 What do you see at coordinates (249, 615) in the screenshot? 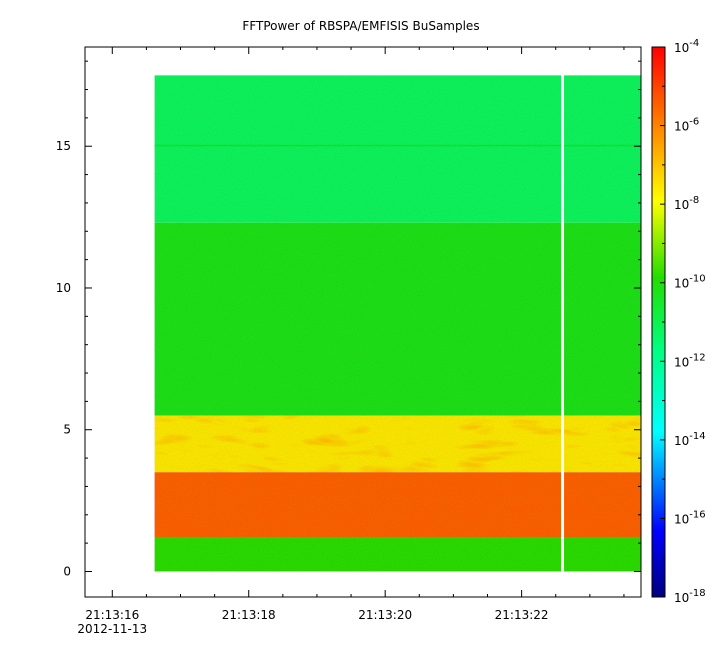
I see `x-tick-label: 21:13:18` at bounding box center [249, 615].